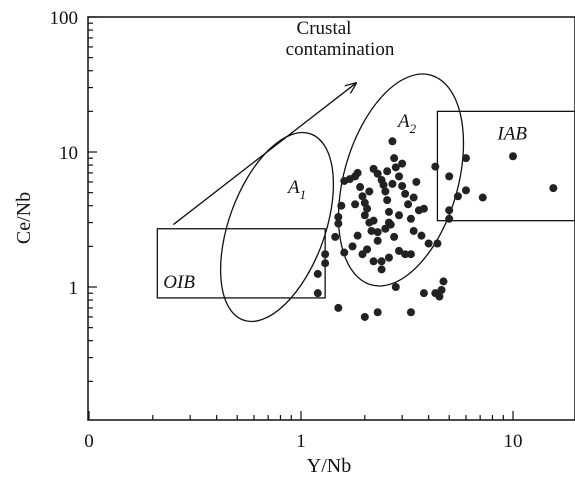 This screenshot has width=575, height=481. What do you see at coordinates (301, 441) in the screenshot?
I see `x-tick-label: 1` at bounding box center [301, 441].